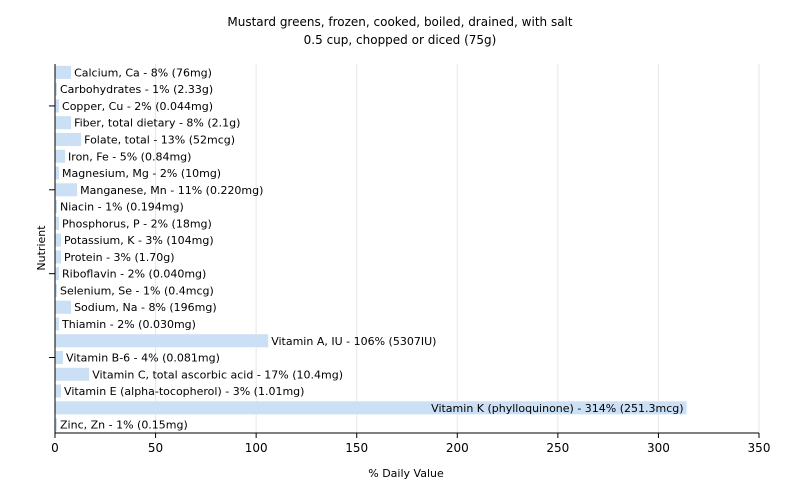 This screenshot has height=500, width=800. What do you see at coordinates (157, 123) in the screenshot?
I see `bar-label: Fiber, total dietary - 8% (2.1g)` at bounding box center [157, 123].